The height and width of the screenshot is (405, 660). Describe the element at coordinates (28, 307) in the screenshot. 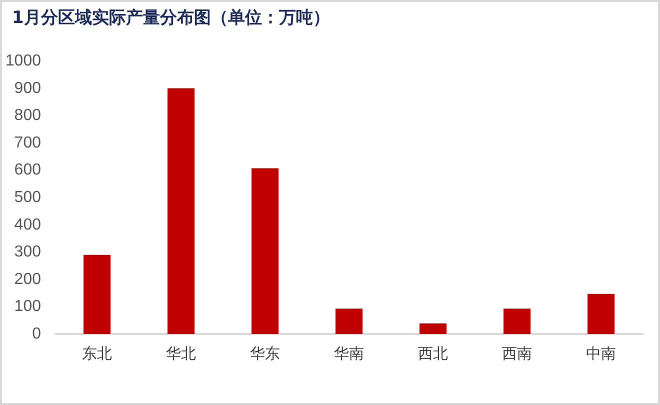

I see `y-tick-label: 100` at that location.